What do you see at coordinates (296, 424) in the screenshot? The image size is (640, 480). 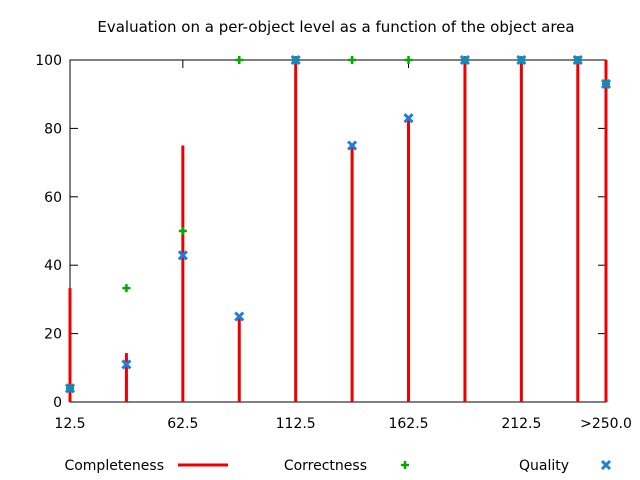 I see `x-tick-label: 112.5` at bounding box center [296, 424].